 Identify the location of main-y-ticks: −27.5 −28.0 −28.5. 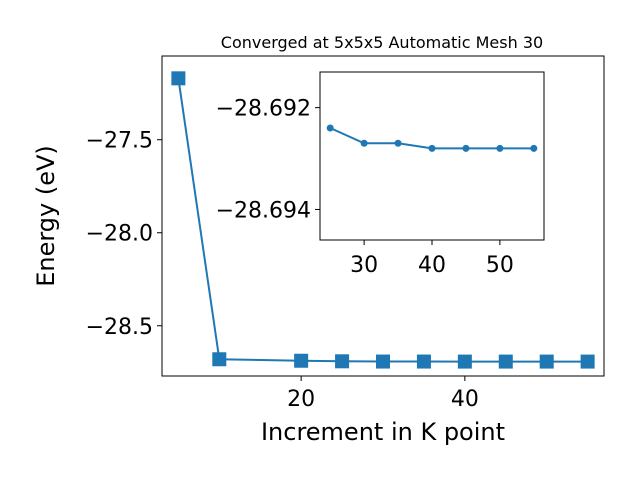
(124, 234).